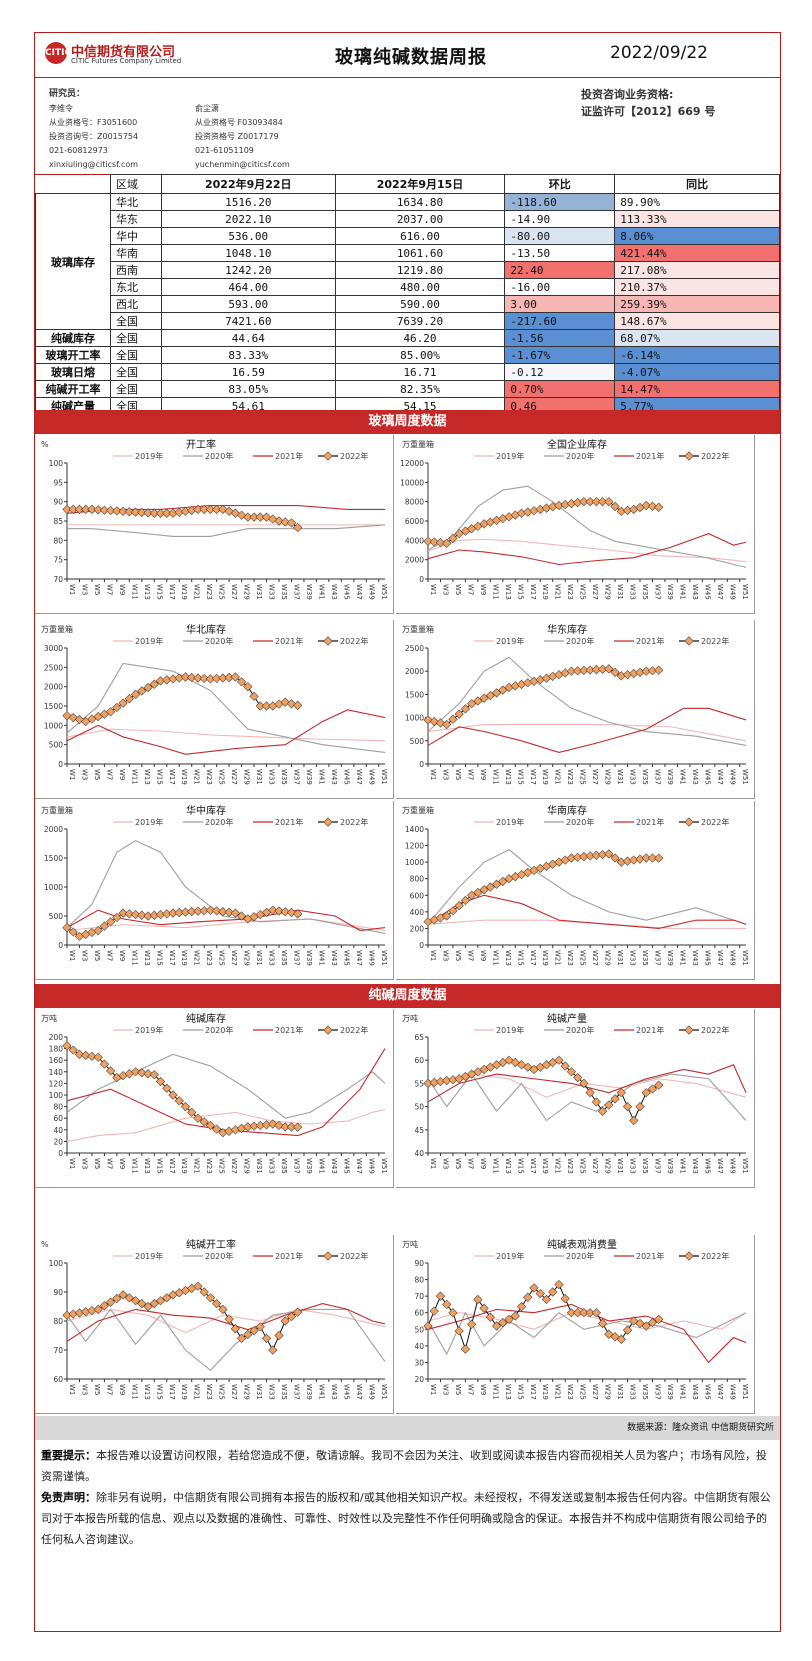  Describe the element at coordinates (545, 1392) in the screenshot. I see `x-tick-label: W19` at that location.